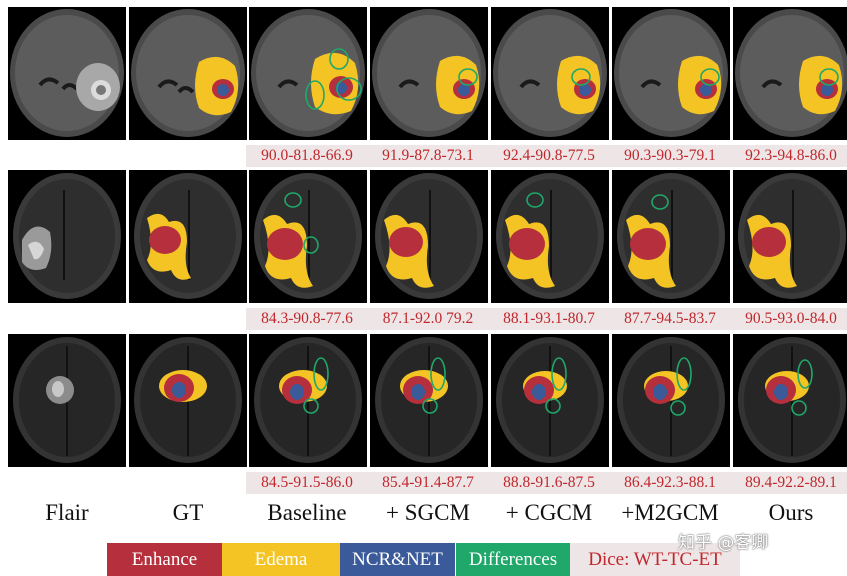 This screenshot has height=576, width=847. Describe the element at coordinates (428, 483) in the screenshot. I see `dice-score: 85.4-91.4-87.7` at that location.